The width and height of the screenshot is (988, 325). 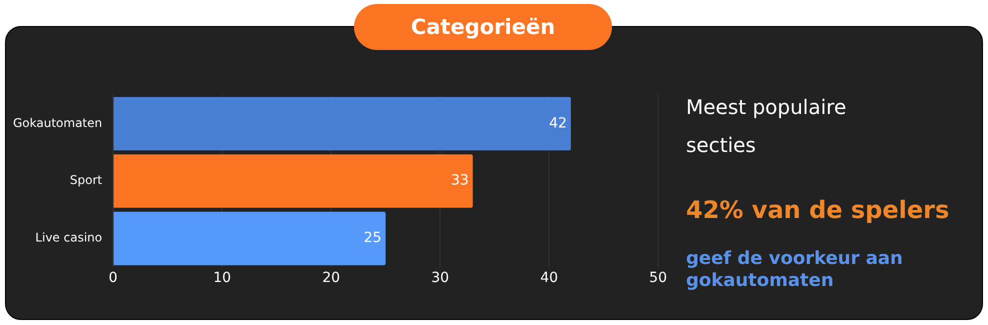 What do you see at coordinates (57, 123) in the screenshot?
I see `y-tick-label: Gokautomaten` at bounding box center [57, 123].